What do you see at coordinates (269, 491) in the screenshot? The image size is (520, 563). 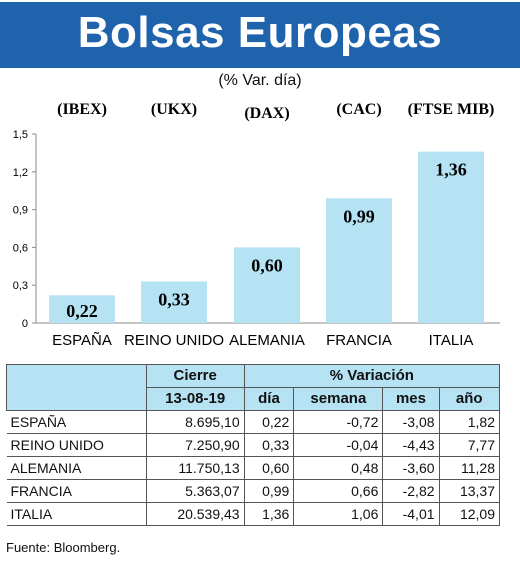 I see `row-dia: 0,99` at bounding box center [269, 491].